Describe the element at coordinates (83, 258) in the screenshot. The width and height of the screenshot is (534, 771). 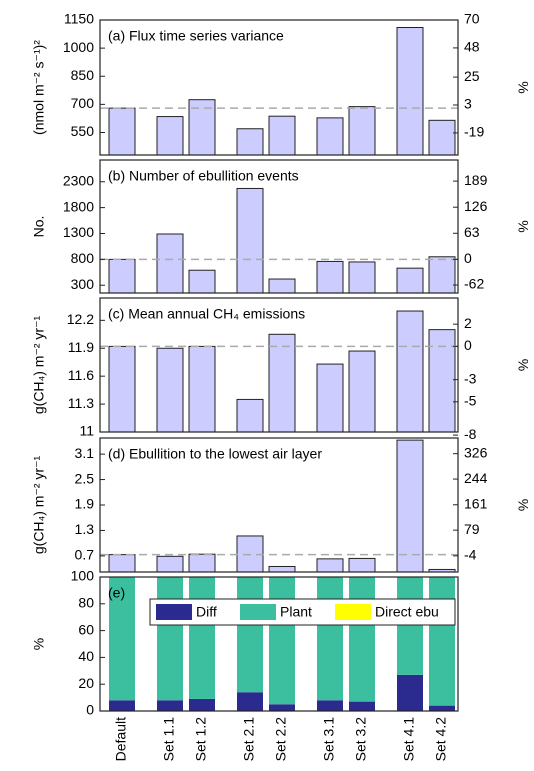
I see `y-tick-label: 800` at that location.